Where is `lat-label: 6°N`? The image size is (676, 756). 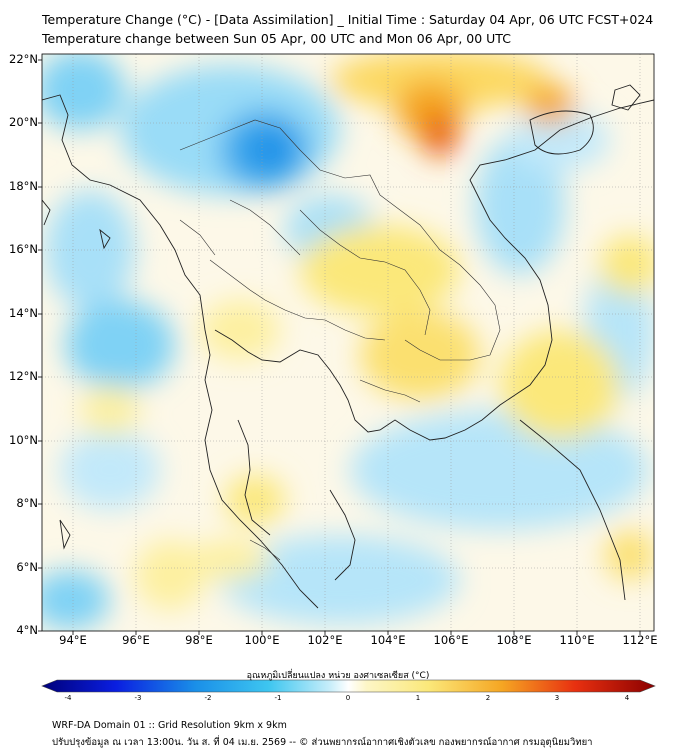 lat-label: 6°N is located at coordinates (27, 567).